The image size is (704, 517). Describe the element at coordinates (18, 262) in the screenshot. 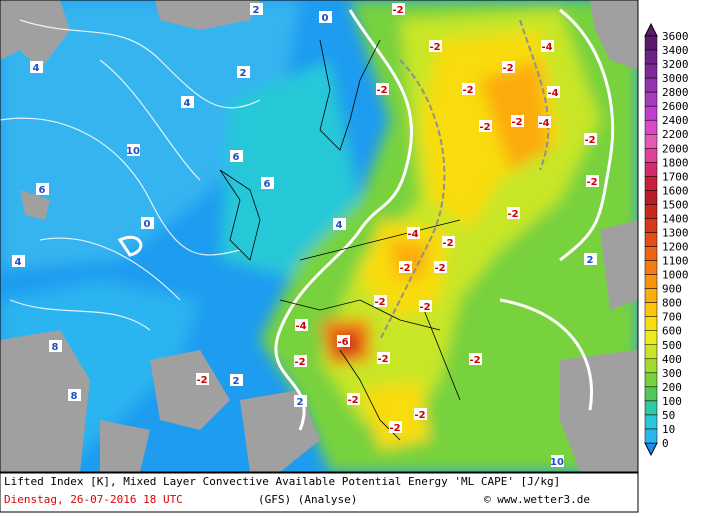

I see `contour-label: 4` at that location.